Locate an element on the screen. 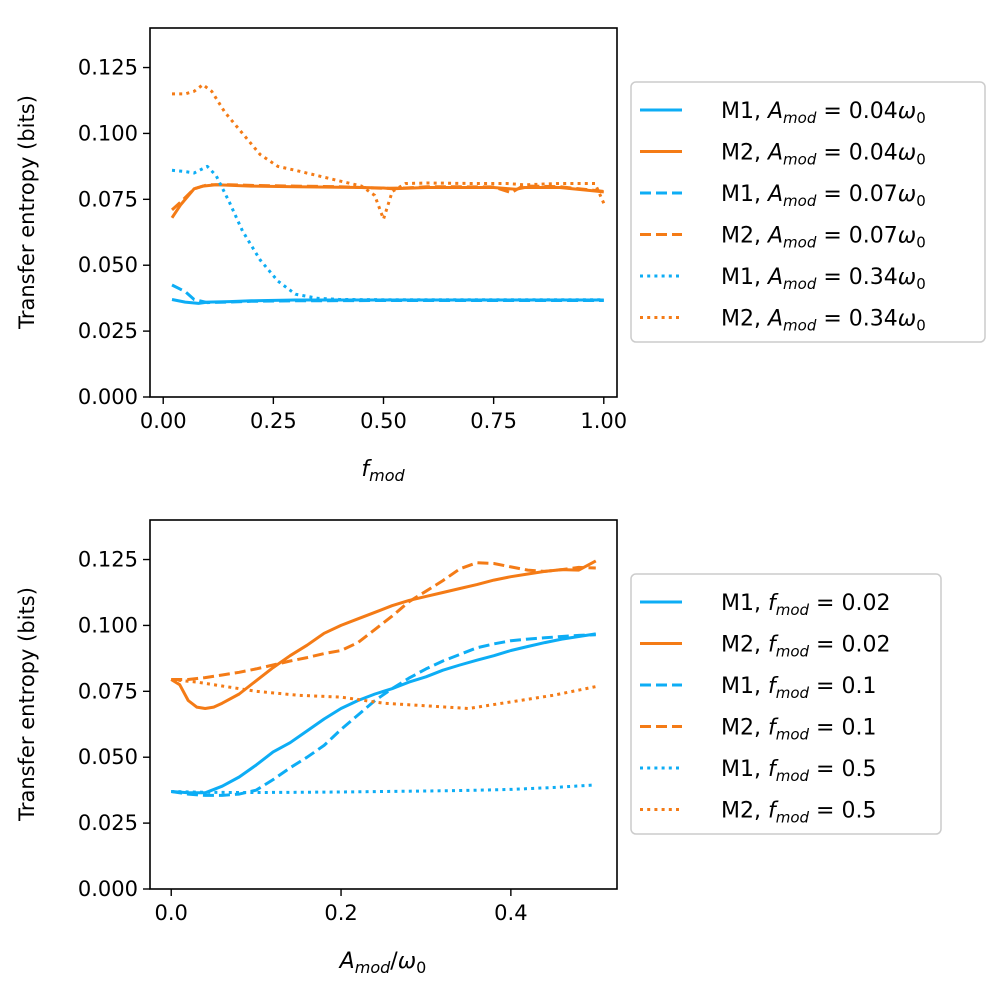 The image size is (997, 997). top-y-axis-label: Transfer entropy (bits) is located at coordinates (27, 212).